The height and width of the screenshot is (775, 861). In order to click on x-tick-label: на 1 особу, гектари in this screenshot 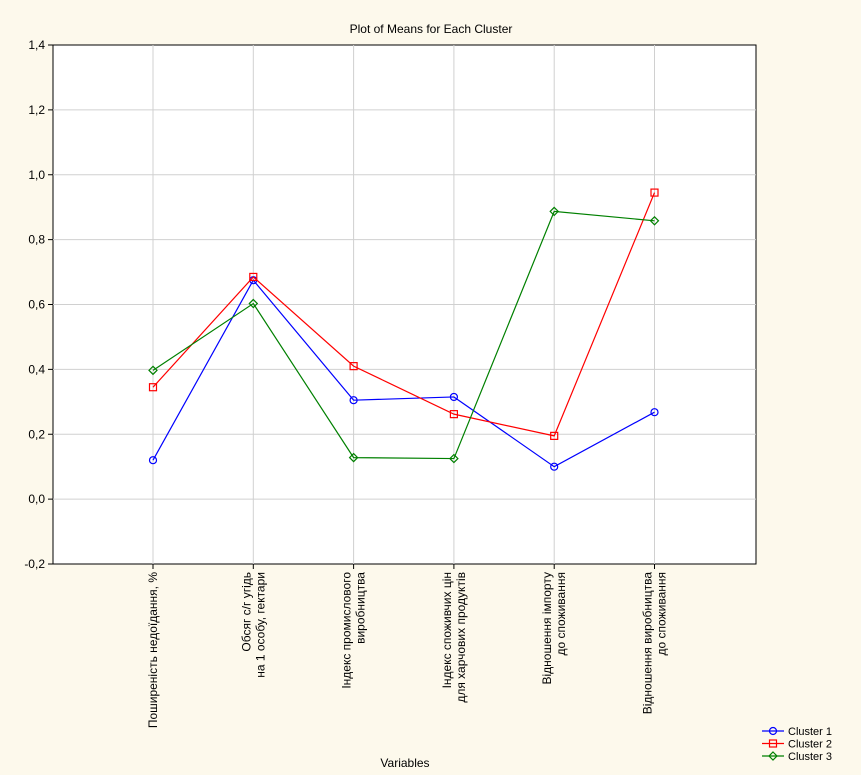, I will do `click(260, 625)`.